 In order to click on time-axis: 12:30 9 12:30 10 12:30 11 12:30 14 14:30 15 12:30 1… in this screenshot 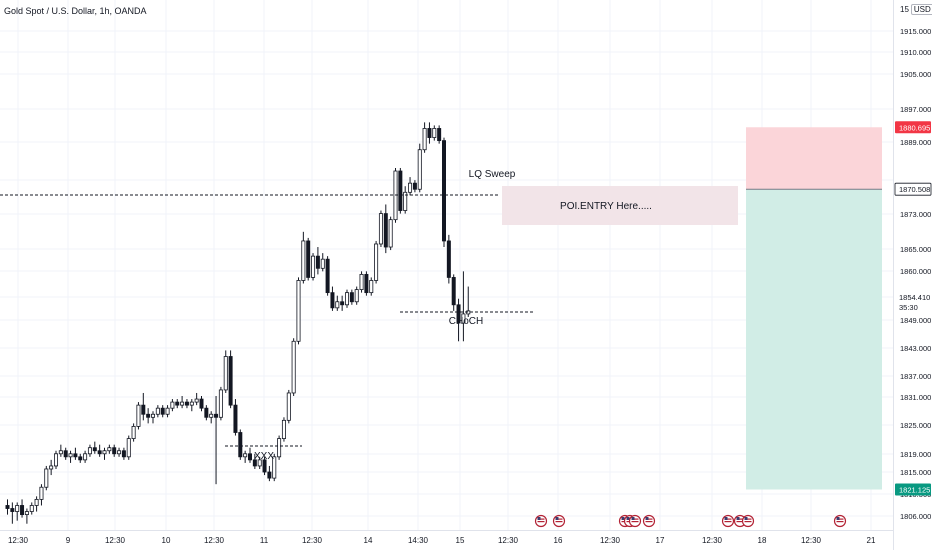, I will do `click(446, 538)`.